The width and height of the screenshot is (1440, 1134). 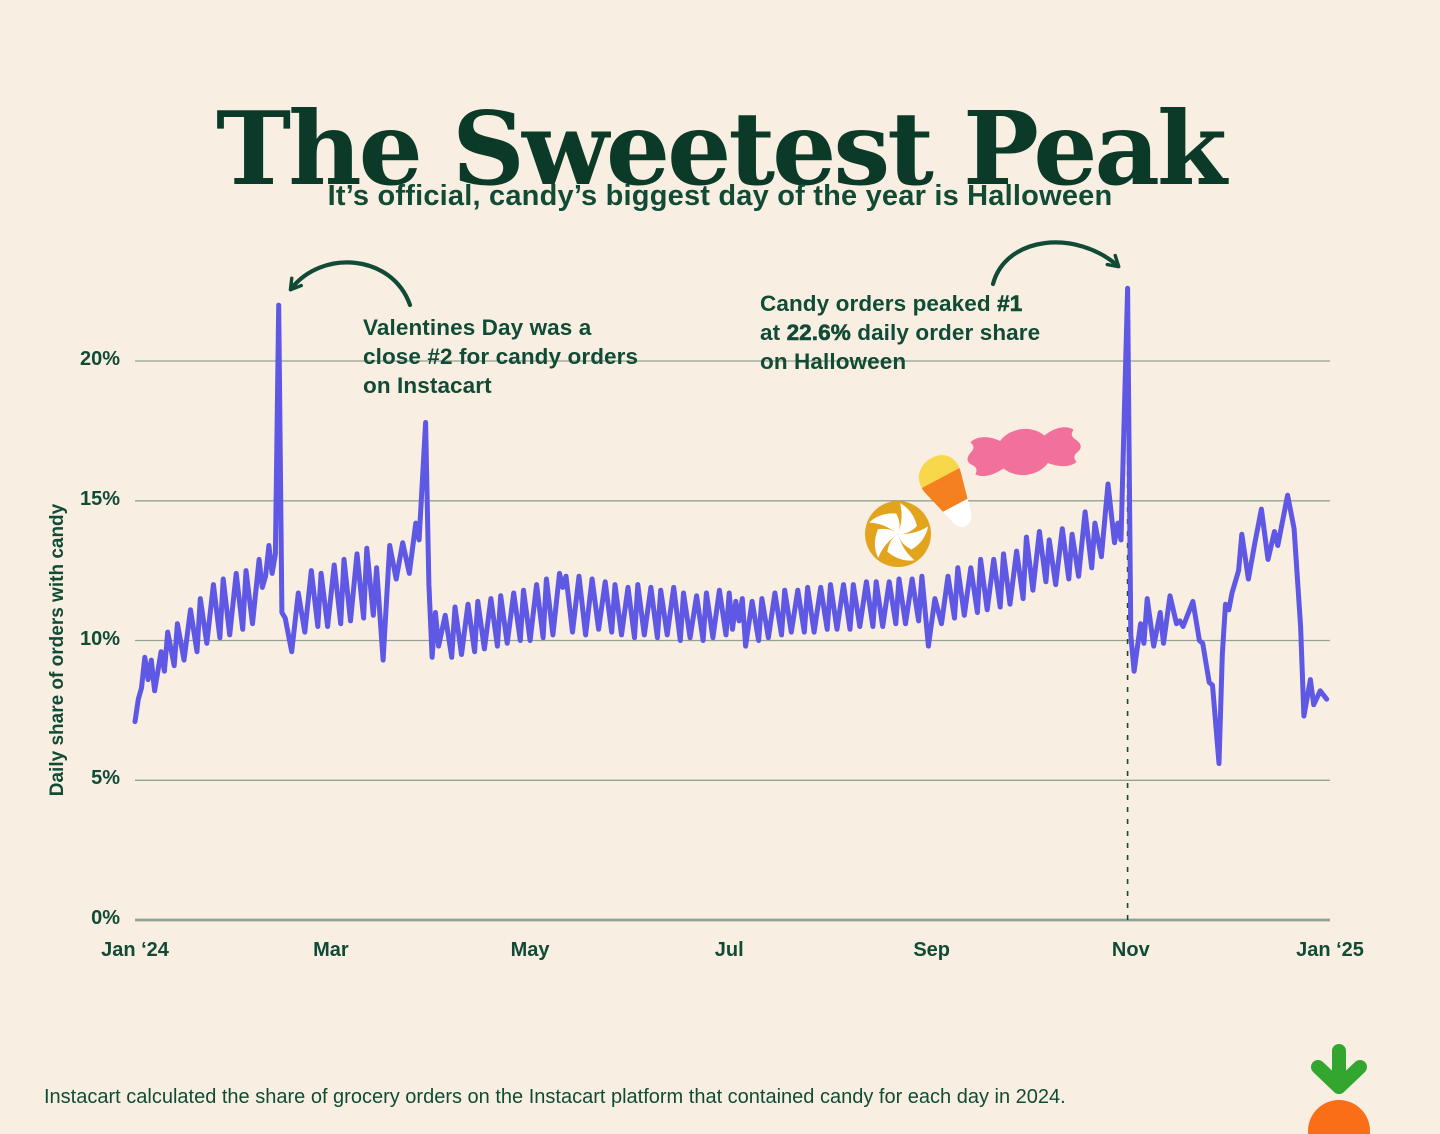 I want to click on valentines-arrow, so click(x=350, y=284).